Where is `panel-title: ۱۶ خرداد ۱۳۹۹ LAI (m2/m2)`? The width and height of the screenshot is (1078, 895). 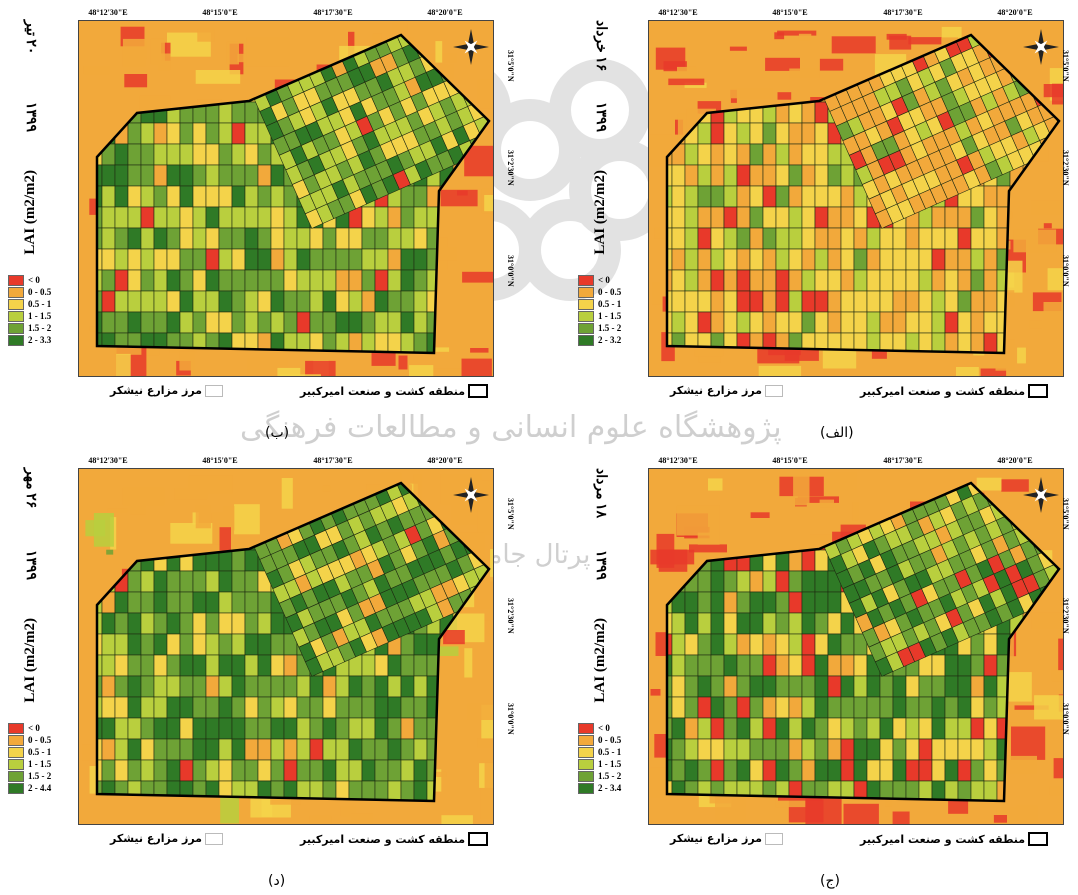 panel-title: ۱۶ خرداد ۱۳۹۹ LAI (m2/m2) is located at coordinates (605, 142).